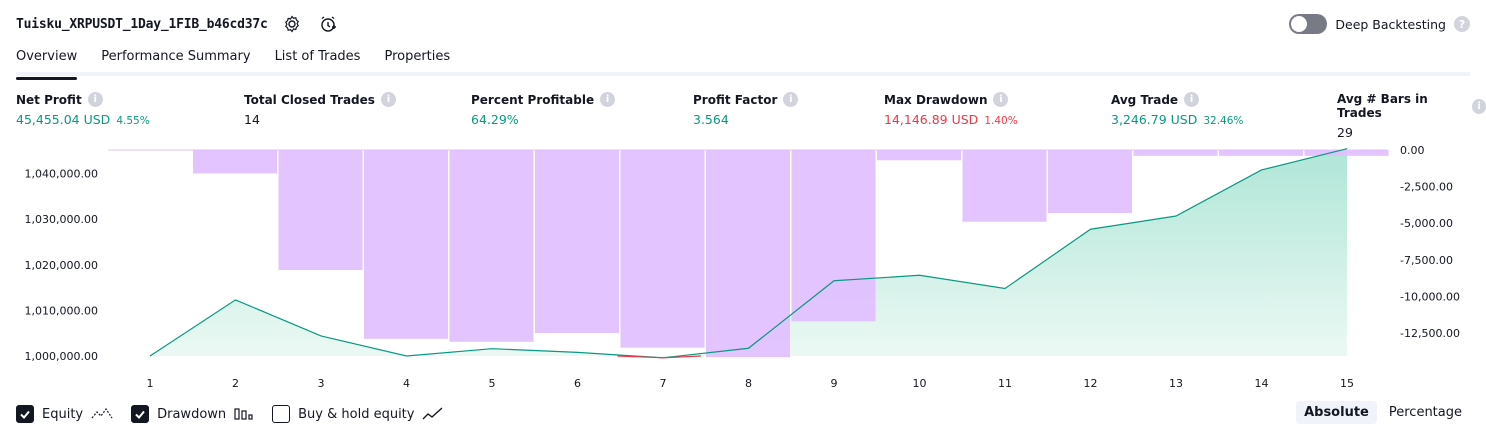 The width and height of the screenshot is (1486, 438). What do you see at coordinates (309, 99) in the screenshot?
I see `metric-label: Total Closed Trades` at bounding box center [309, 99].